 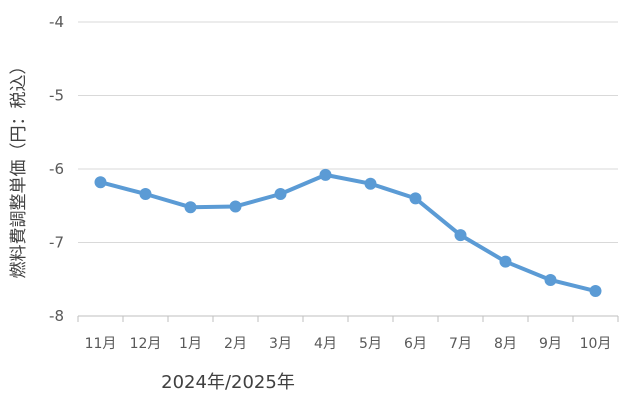 I want to click on y-tick-label: -6, so click(x=56, y=169).